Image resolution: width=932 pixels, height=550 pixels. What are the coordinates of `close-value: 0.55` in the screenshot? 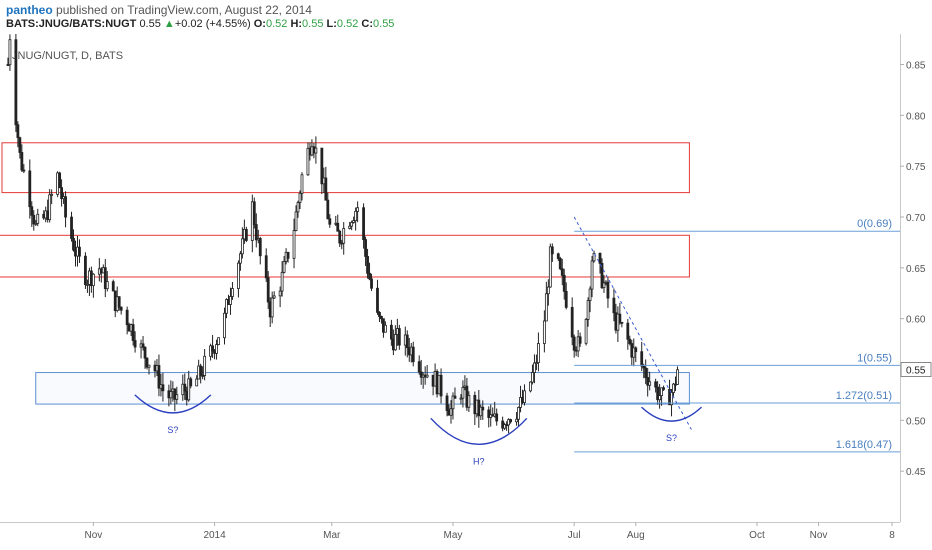 It's located at (384, 24).